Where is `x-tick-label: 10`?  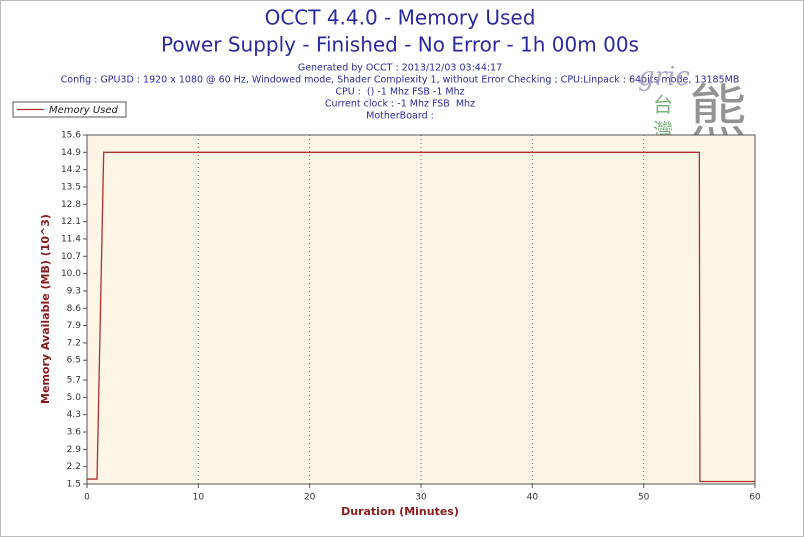 x-tick-label: 10 is located at coordinates (199, 498).